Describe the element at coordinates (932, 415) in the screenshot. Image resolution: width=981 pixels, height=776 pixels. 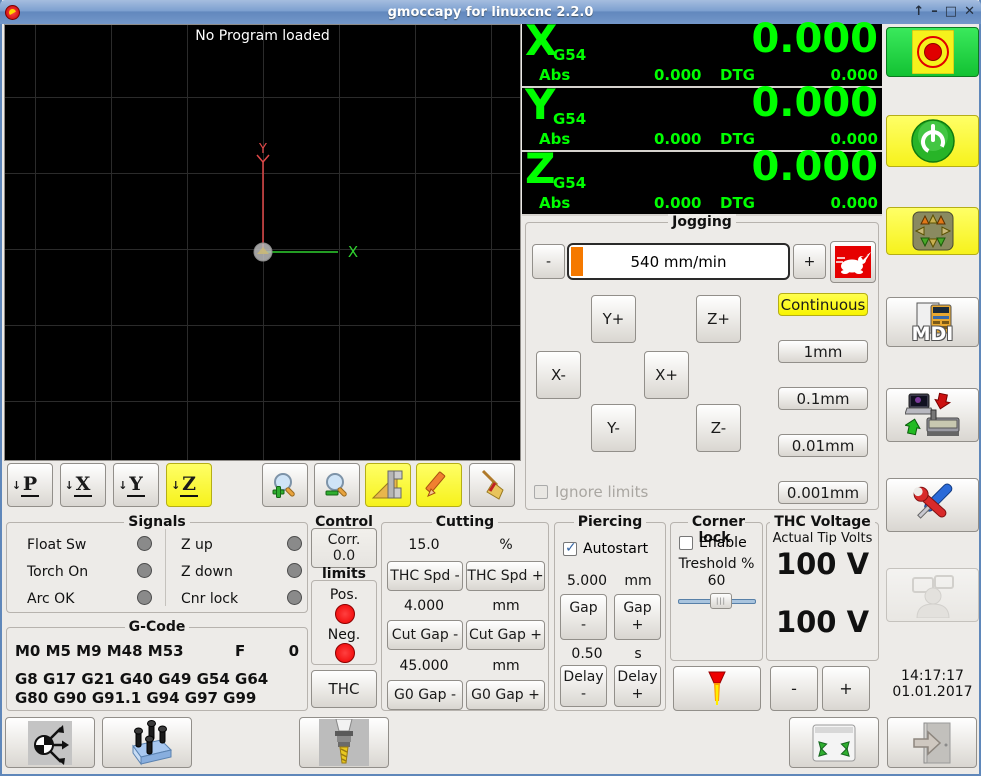
I see `run-program-button` at that location.